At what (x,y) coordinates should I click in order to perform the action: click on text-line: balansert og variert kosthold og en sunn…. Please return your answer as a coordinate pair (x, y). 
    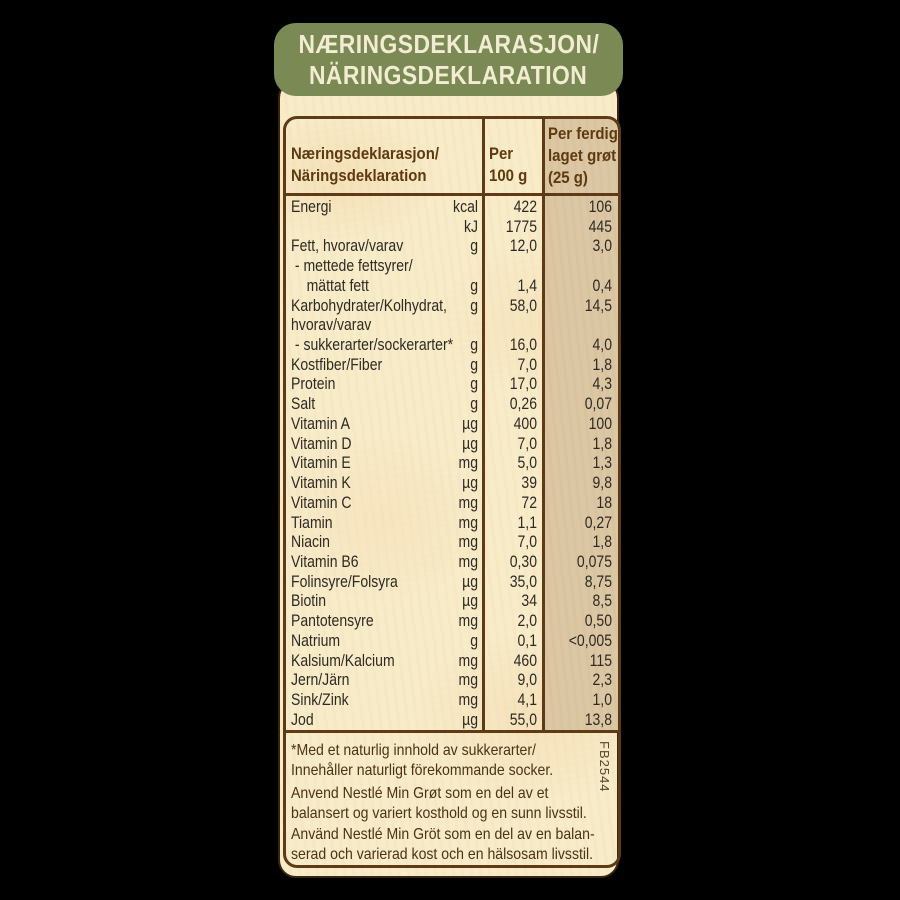
    Looking at the image, I should click on (439, 814).